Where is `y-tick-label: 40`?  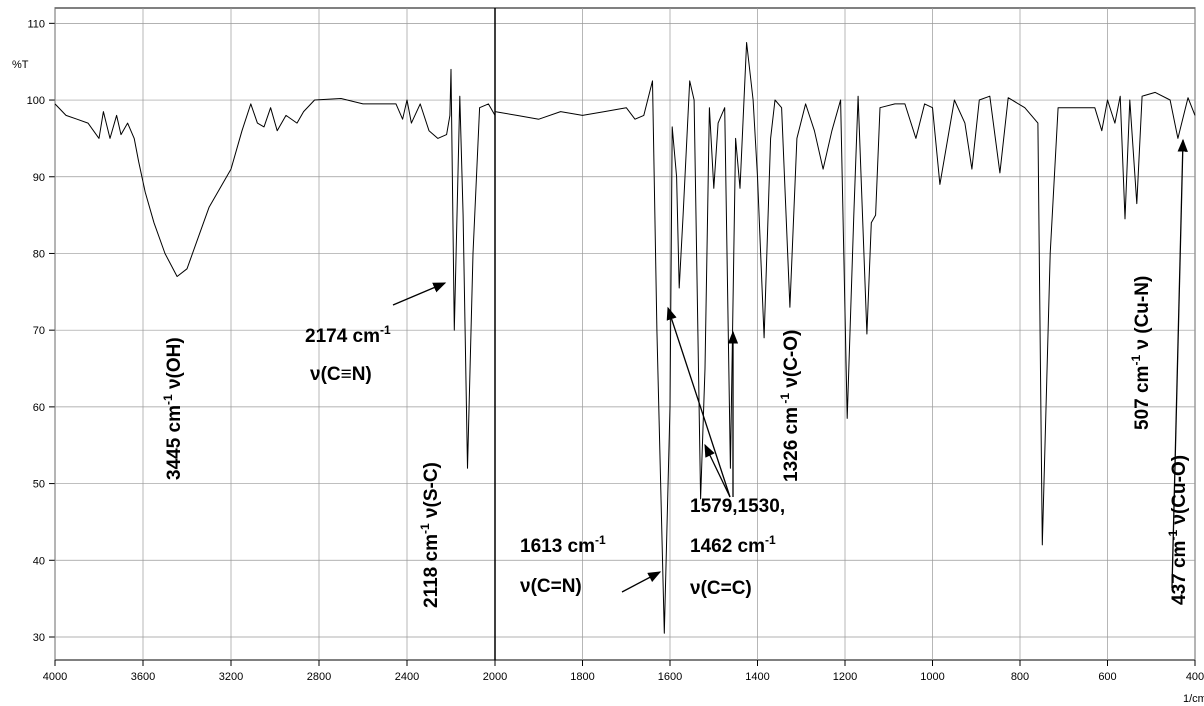
y-tick-label: 40 is located at coordinates (39, 561).